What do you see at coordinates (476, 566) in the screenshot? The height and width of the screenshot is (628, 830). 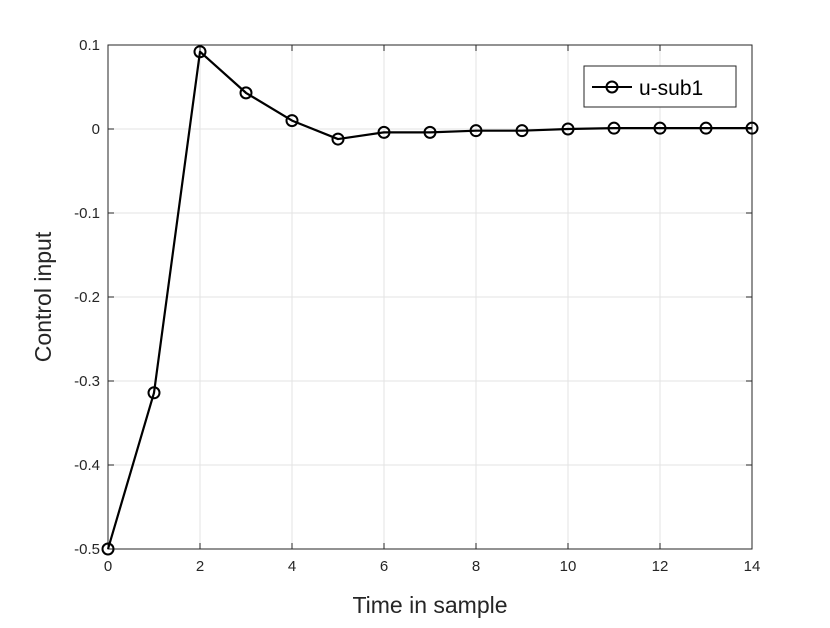 I see `x-tick-label: 8` at bounding box center [476, 566].